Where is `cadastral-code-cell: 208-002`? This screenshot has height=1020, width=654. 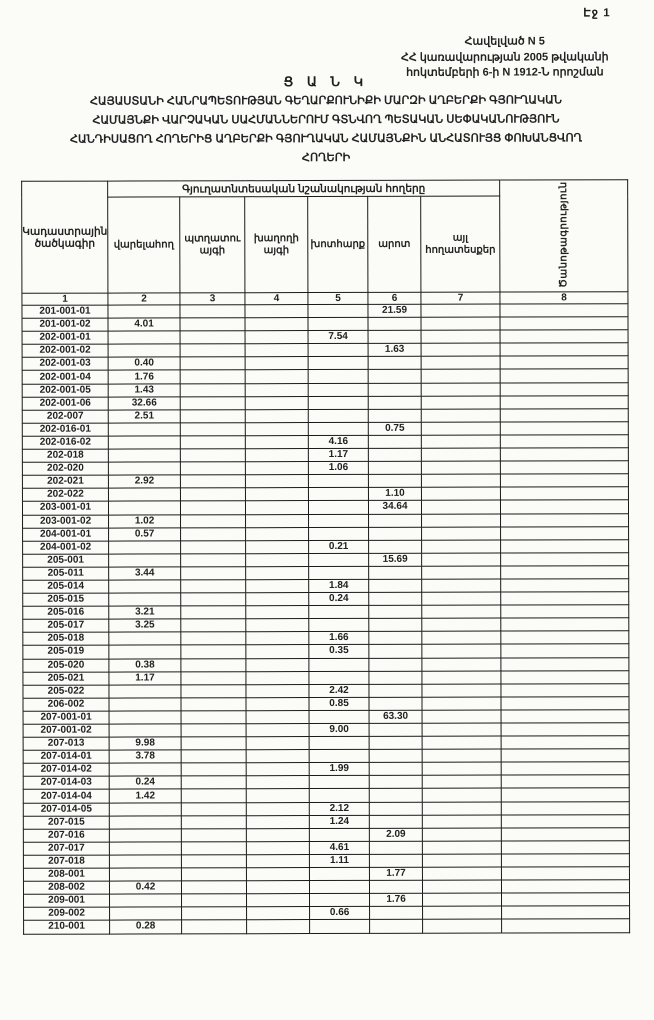
cadastral-code-cell: 208-002 is located at coordinates (66, 888).